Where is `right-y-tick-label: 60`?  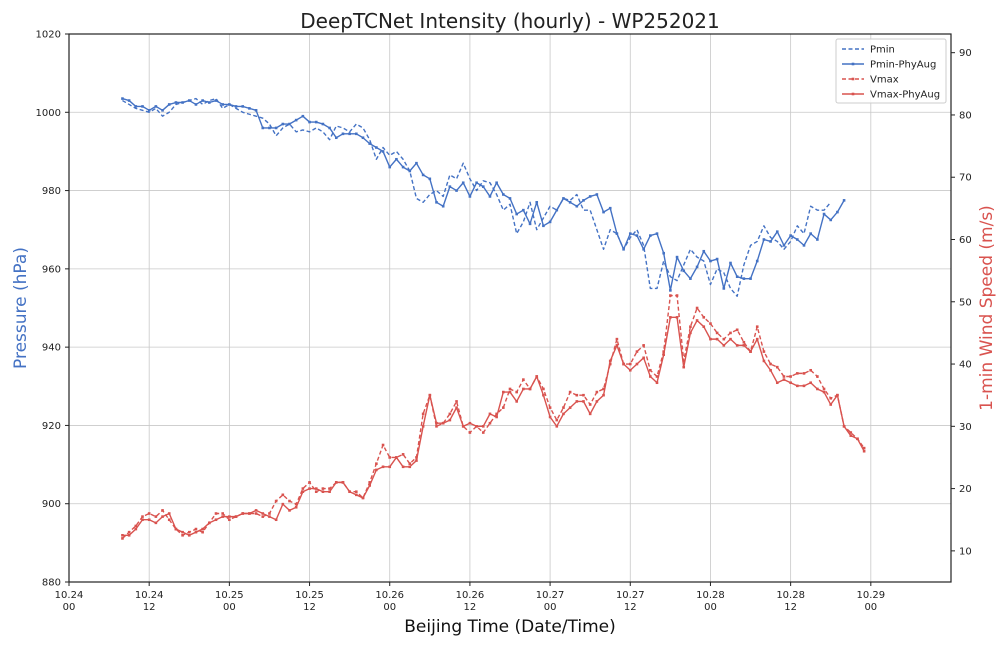
right-y-tick-label: 60 is located at coordinates (965, 240).